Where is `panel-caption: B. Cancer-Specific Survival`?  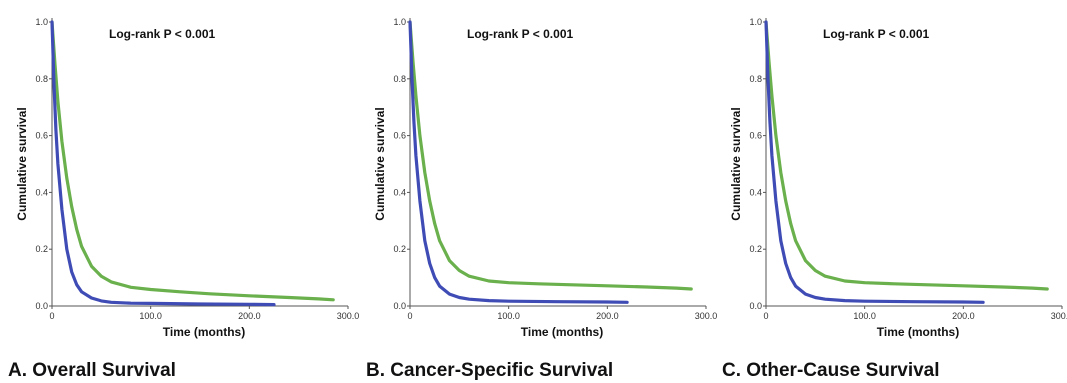
panel-caption: B. Cancer-Specific Survival is located at coordinates (489, 370).